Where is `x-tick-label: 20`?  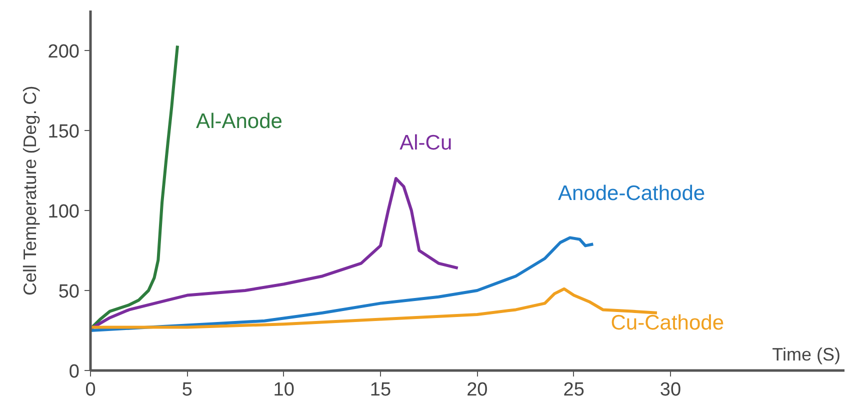
x-tick-label: 20 is located at coordinates (477, 390).